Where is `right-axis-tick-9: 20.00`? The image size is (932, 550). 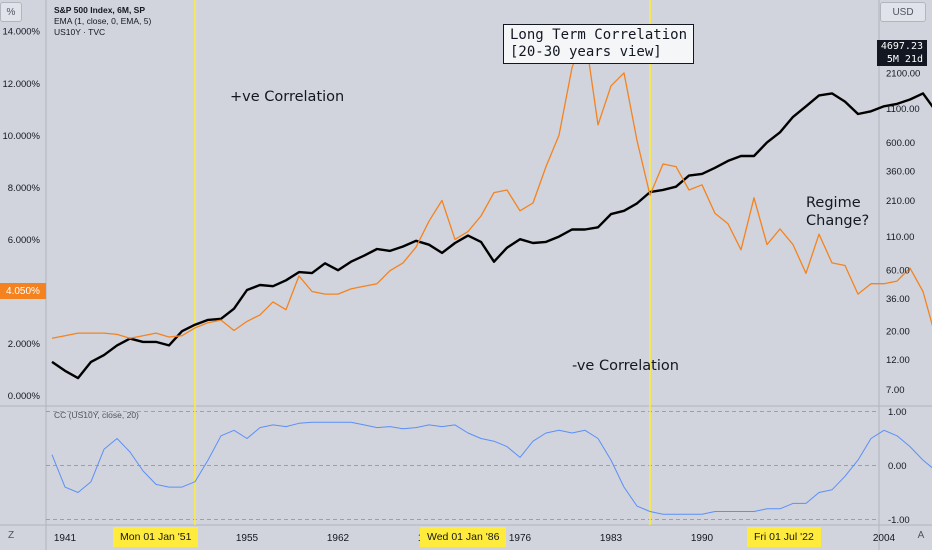
right-axis-tick-9: 20.00 is located at coordinates (898, 332).